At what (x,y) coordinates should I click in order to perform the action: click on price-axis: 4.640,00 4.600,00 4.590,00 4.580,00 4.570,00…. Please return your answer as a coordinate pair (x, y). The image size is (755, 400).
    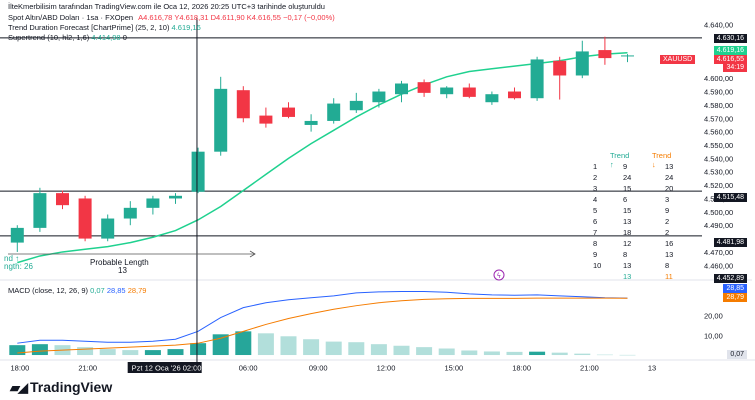
    Looking at the image, I should click on (718, 146).